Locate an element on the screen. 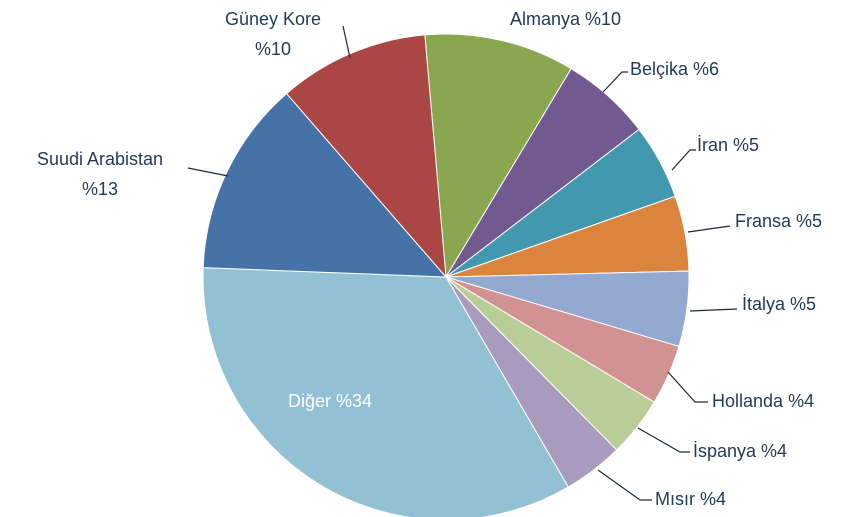 The height and width of the screenshot is (517, 848). slice-label: İspanya %4 is located at coordinates (740, 451).